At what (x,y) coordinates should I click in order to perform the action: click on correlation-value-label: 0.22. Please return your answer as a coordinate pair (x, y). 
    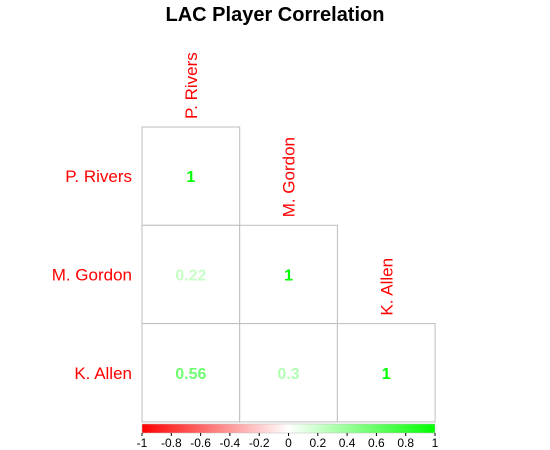
    Looking at the image, I should click on (190, 275).